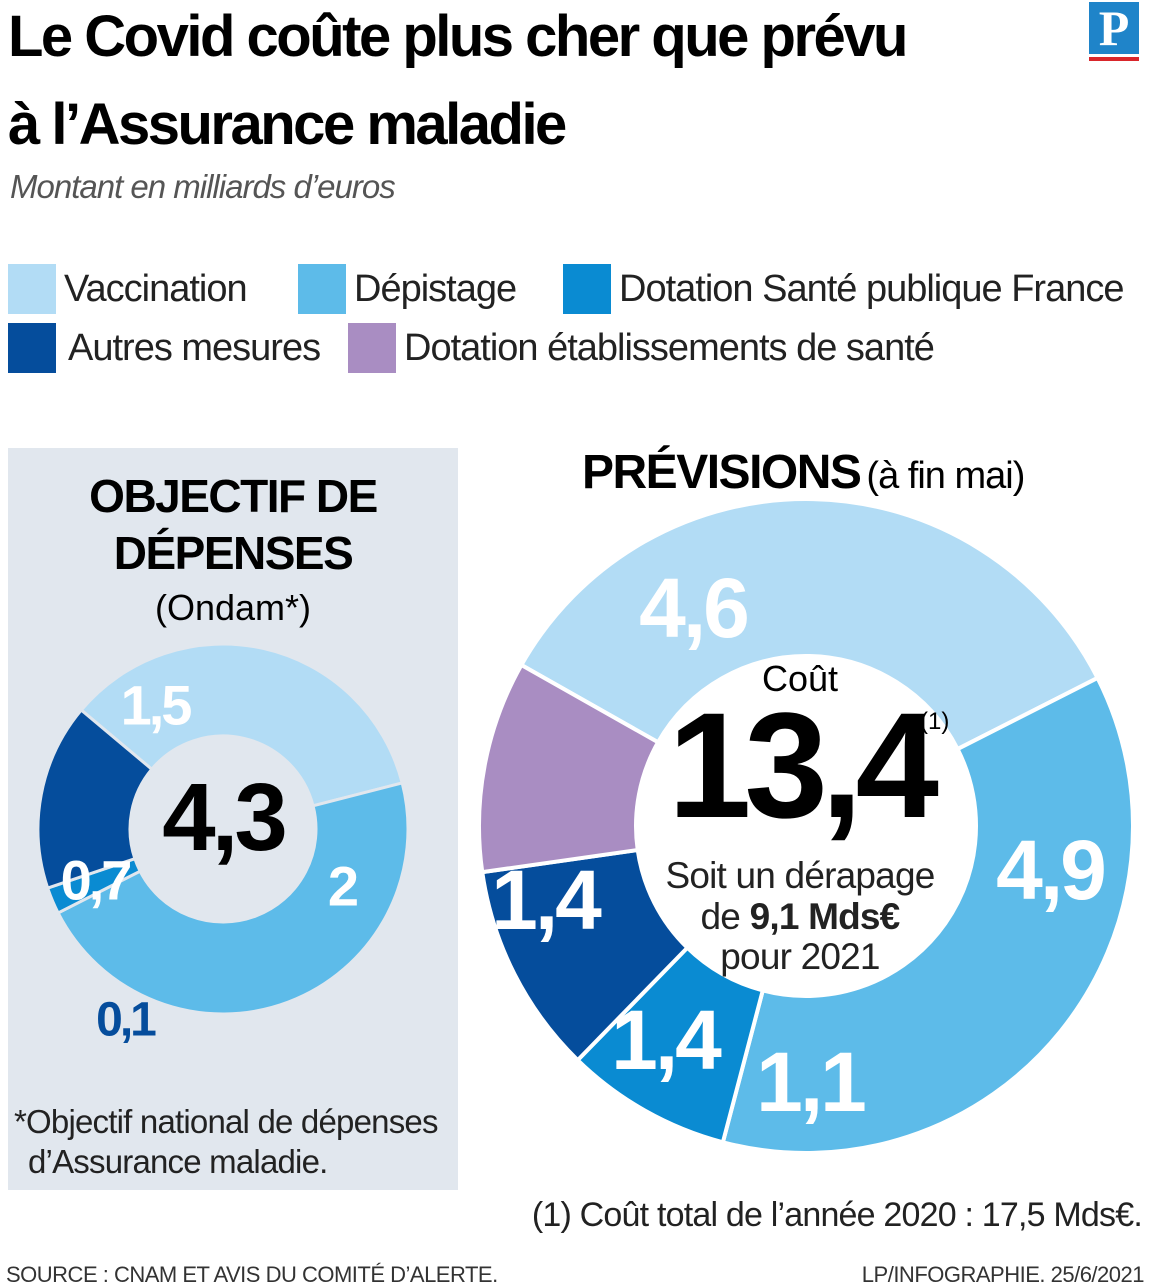 This screenshot has width=1150, height=1288. Describe the element at coordinates (1003, 1274) in the screenshot. I see `infographic-credit: LP/INFOGRAPHIE. 25/6/2021` at that location.